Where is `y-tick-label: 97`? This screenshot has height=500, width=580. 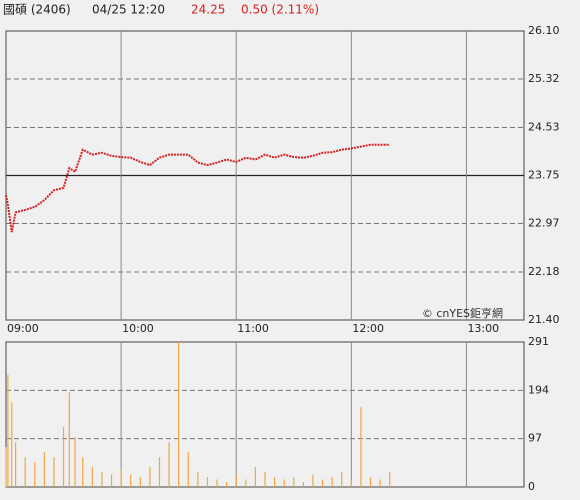 y-tick-label: 97 is located at coordinates (535, 438).